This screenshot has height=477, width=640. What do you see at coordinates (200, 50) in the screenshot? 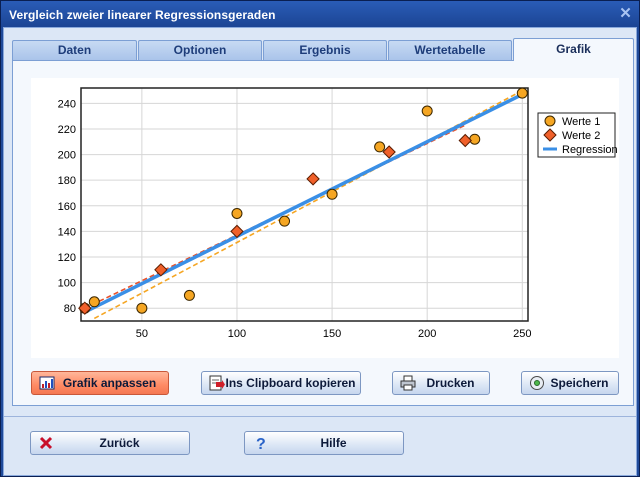
I see `tab-optionen: Optionen` at bounding box center [200, 50].